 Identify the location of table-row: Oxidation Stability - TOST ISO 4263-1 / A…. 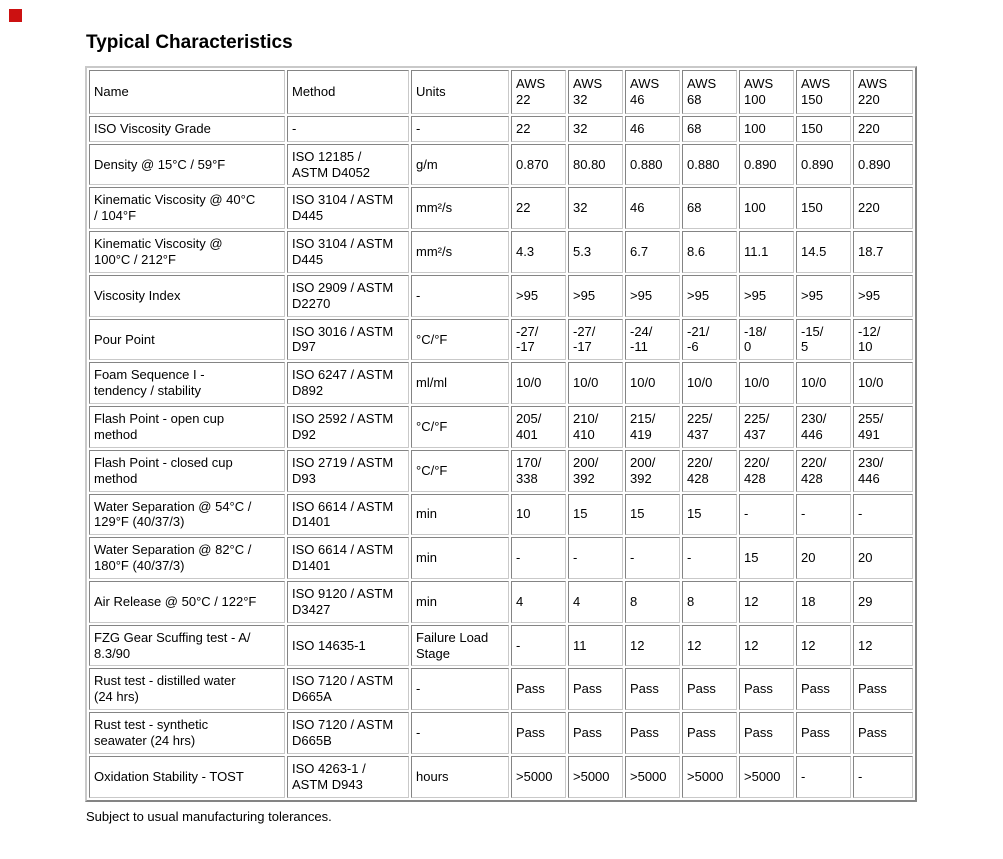
(501, 776).